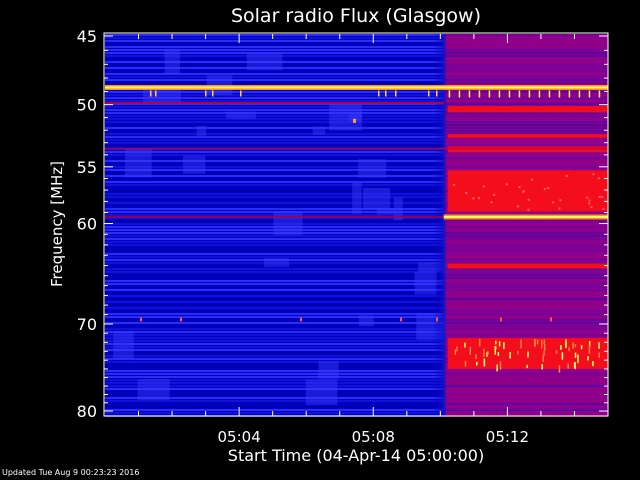  What do you see at coordinates (527, 135) in the screenshot?
I see `red-band` at bounding box center [527, 135].